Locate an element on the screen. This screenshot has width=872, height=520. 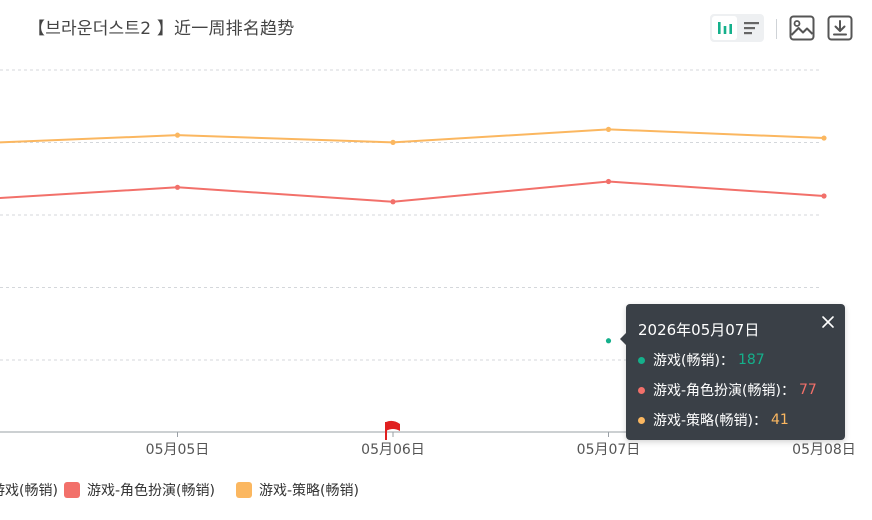
tooltip-row: 游戏-策略(畅销)： 41 is located at coordinates (713, 420).